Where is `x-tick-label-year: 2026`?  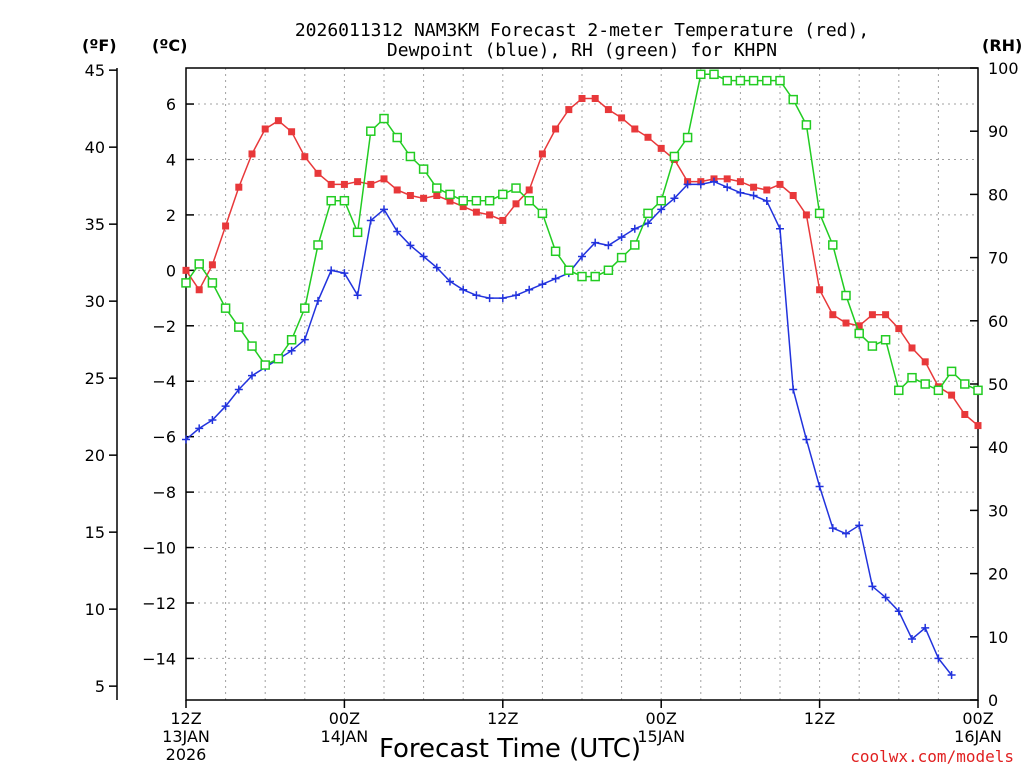 x-tick-label-year: 2026 is located at coordinates (186, 754).